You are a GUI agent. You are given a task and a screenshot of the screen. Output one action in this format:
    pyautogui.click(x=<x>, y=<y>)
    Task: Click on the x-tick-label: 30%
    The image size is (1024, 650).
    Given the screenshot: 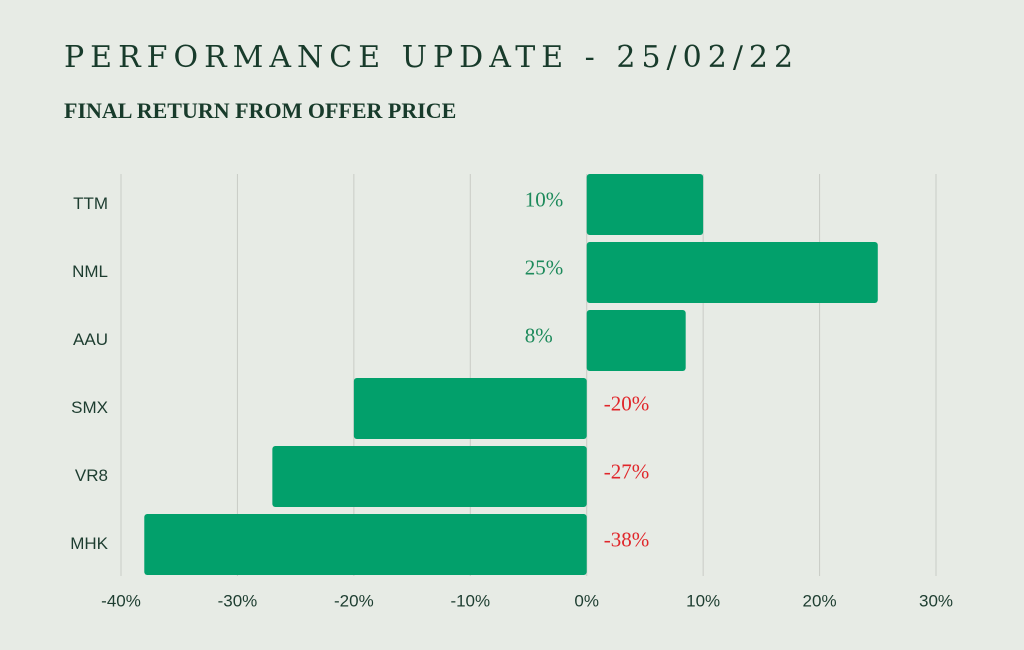 What is the action you would take?
    pyautogui.click(x=936, y=600)
    